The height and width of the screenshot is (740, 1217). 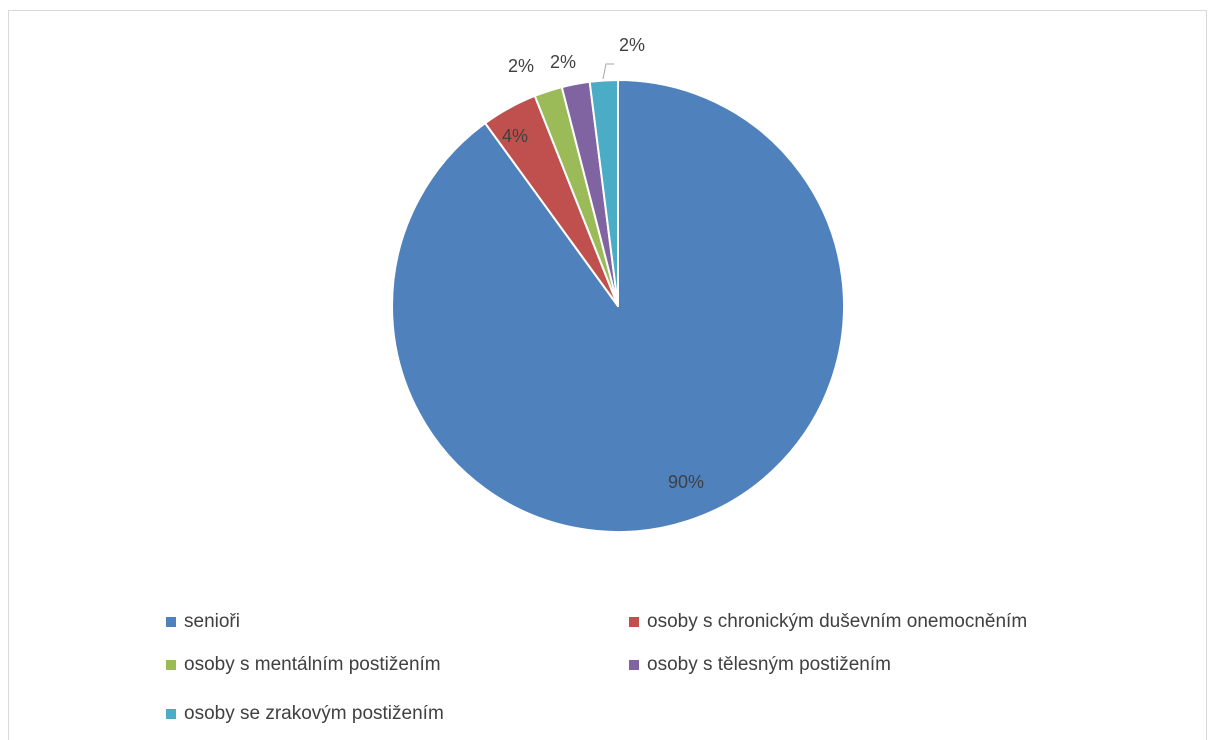 I want to click on legend-label-mental: osoby s mentálním postižením, so click(x=312, y=664).